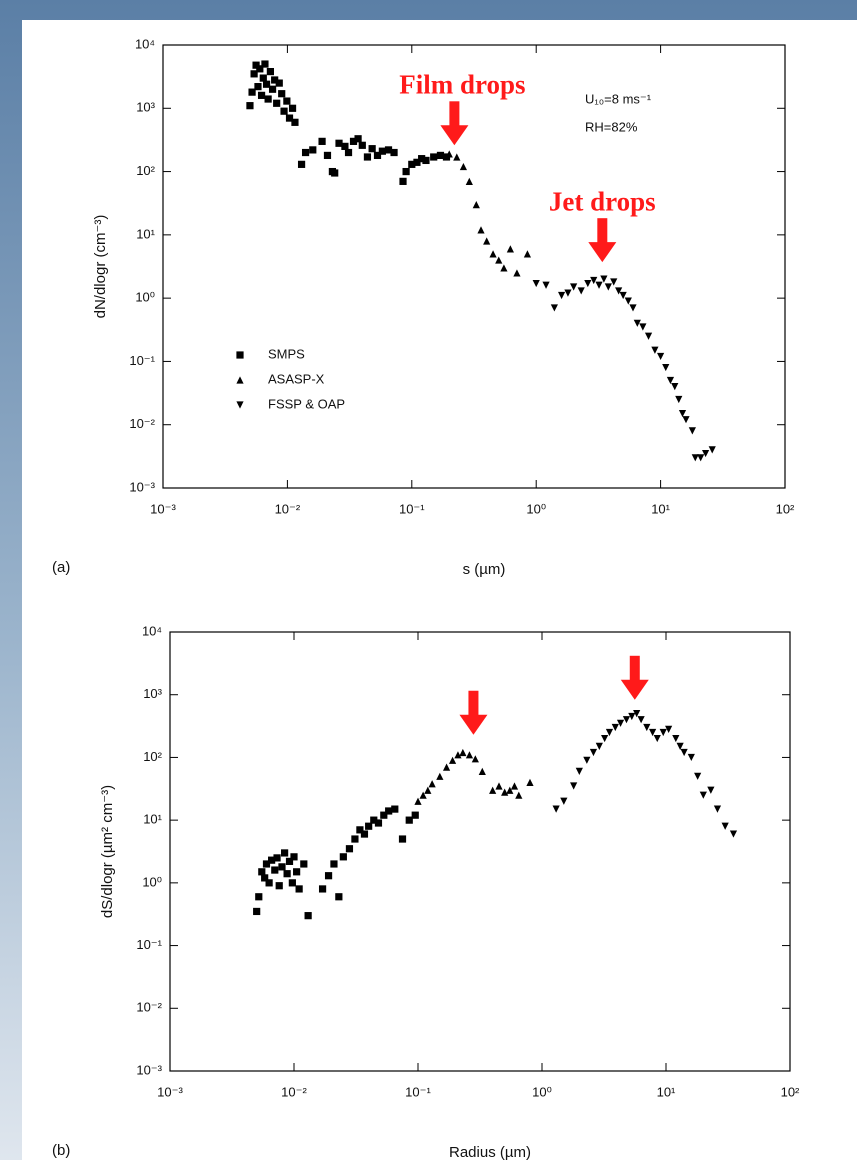 The height and width of the screenshot is (1160, 857). What do you see at coordinates (145, 233) in the screenshot?
I see `y-tick-label: 10¹` at bounding box center [145, 233].